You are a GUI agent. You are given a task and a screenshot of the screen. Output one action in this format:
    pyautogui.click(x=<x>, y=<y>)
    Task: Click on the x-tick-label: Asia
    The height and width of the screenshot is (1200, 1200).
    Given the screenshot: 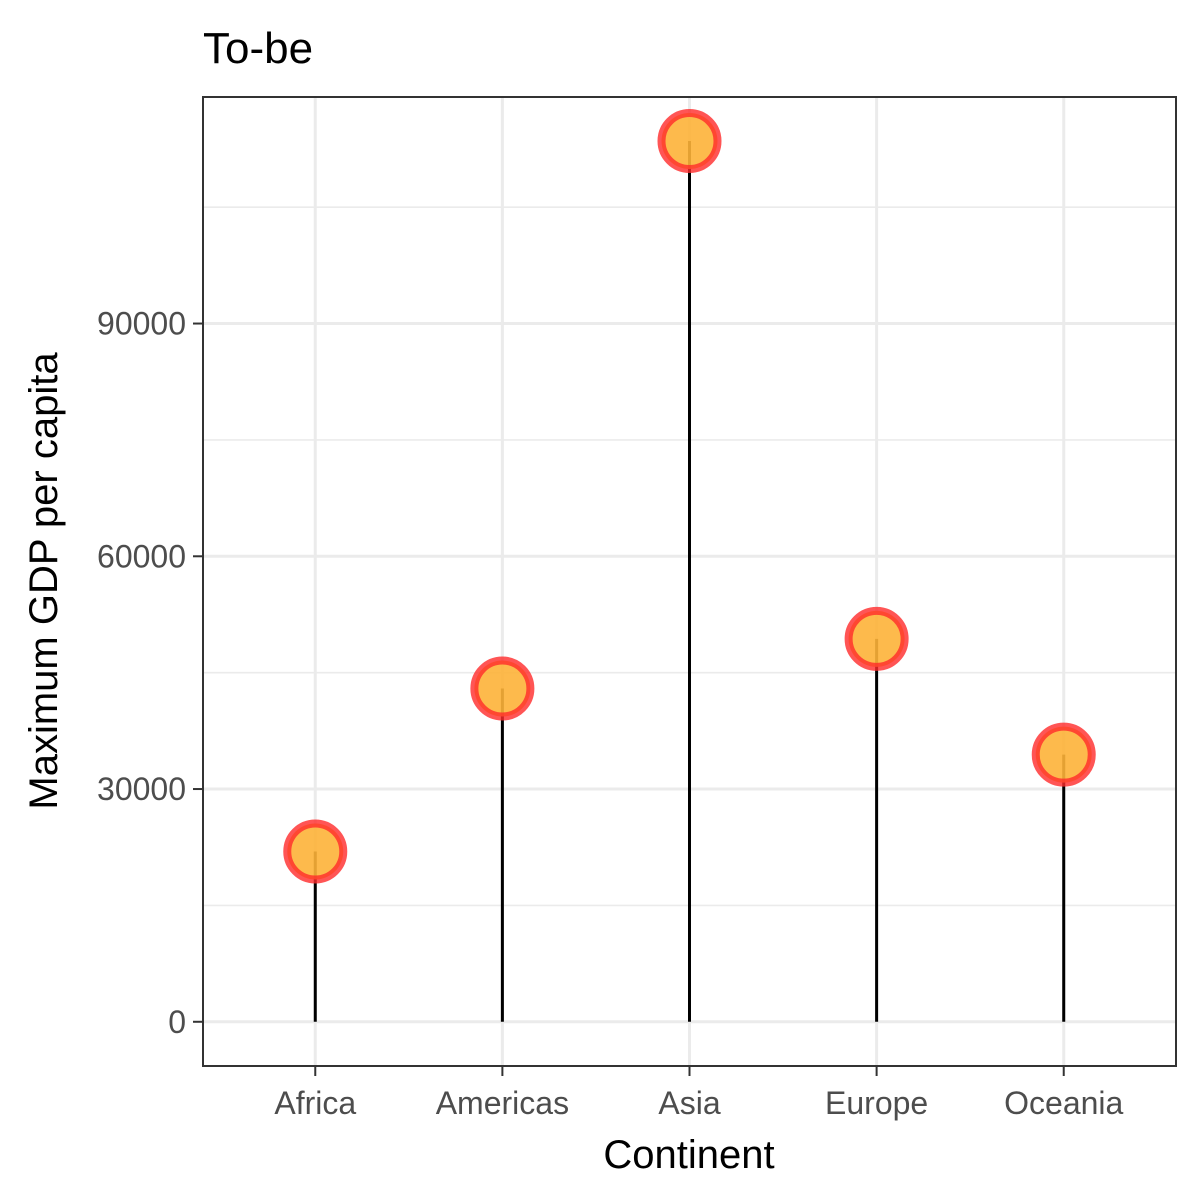 What is the action you would take?
    pyautogui.click(x=689, y=1103)
    